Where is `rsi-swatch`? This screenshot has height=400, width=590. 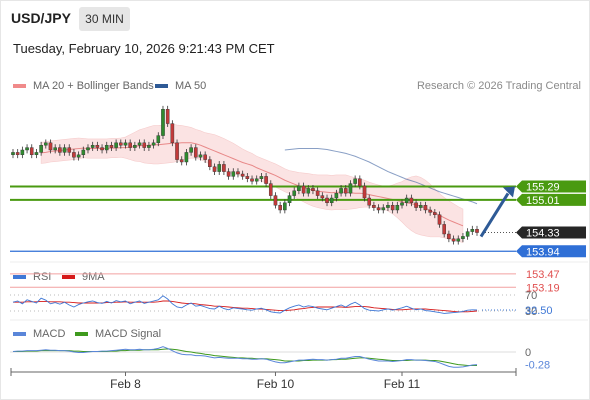
rsi-swatch is located at coordinates (19, 277).